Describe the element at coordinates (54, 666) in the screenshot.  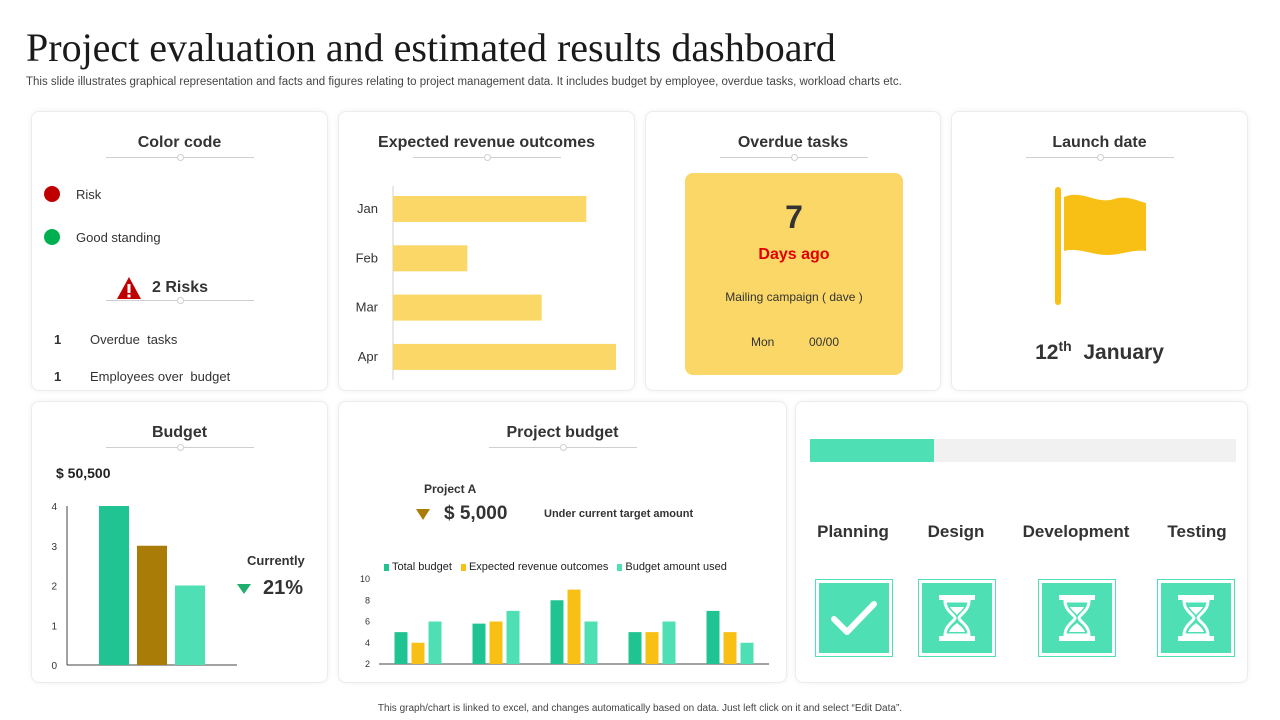
I see `y-tick-label: 0` at that location.